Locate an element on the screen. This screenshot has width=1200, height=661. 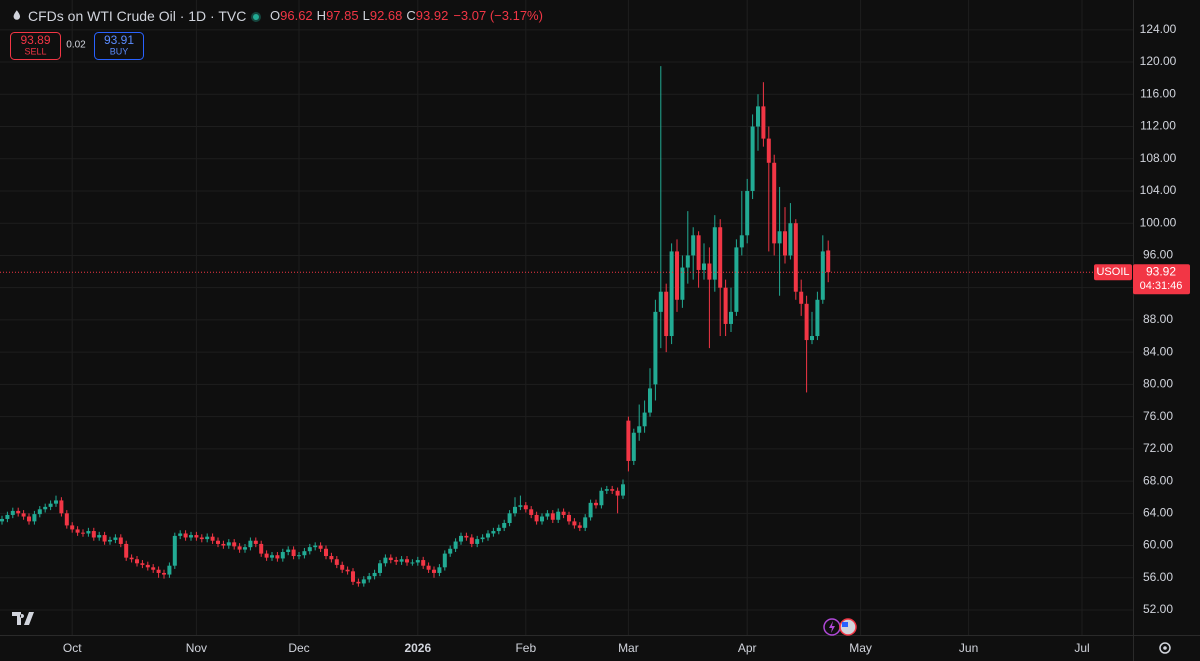
overlay: USOIL 93.92 04:31:46 is located at coordinates (595, 279).